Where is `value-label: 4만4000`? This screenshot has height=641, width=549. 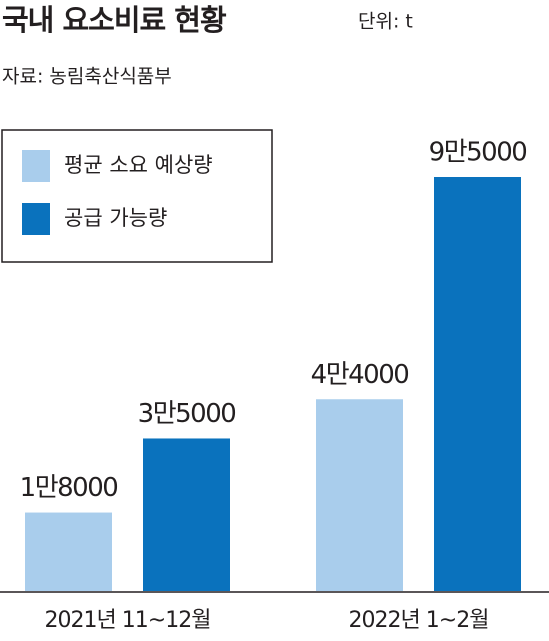 value-label: 4만4000 is located at coordinates (360, 375).